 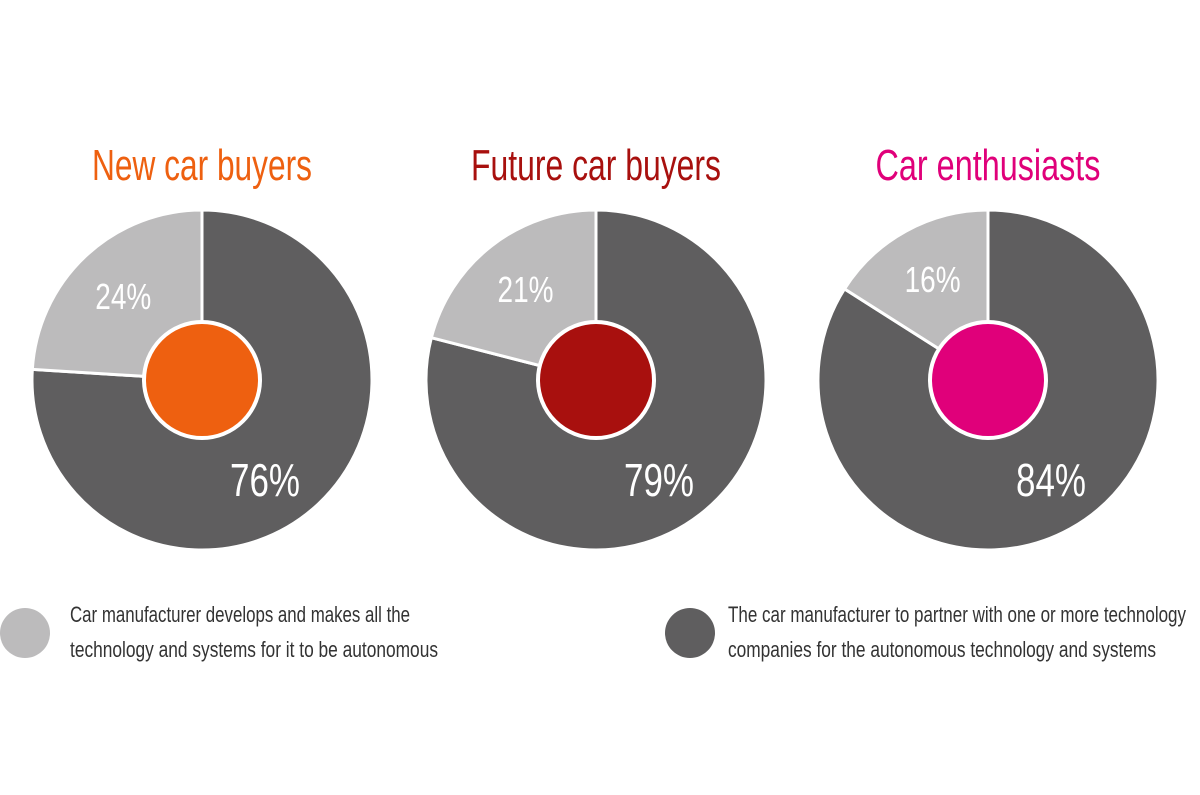 I want to click on pie-1: New car buyers 24% 76%, so click(x=202, y=346).